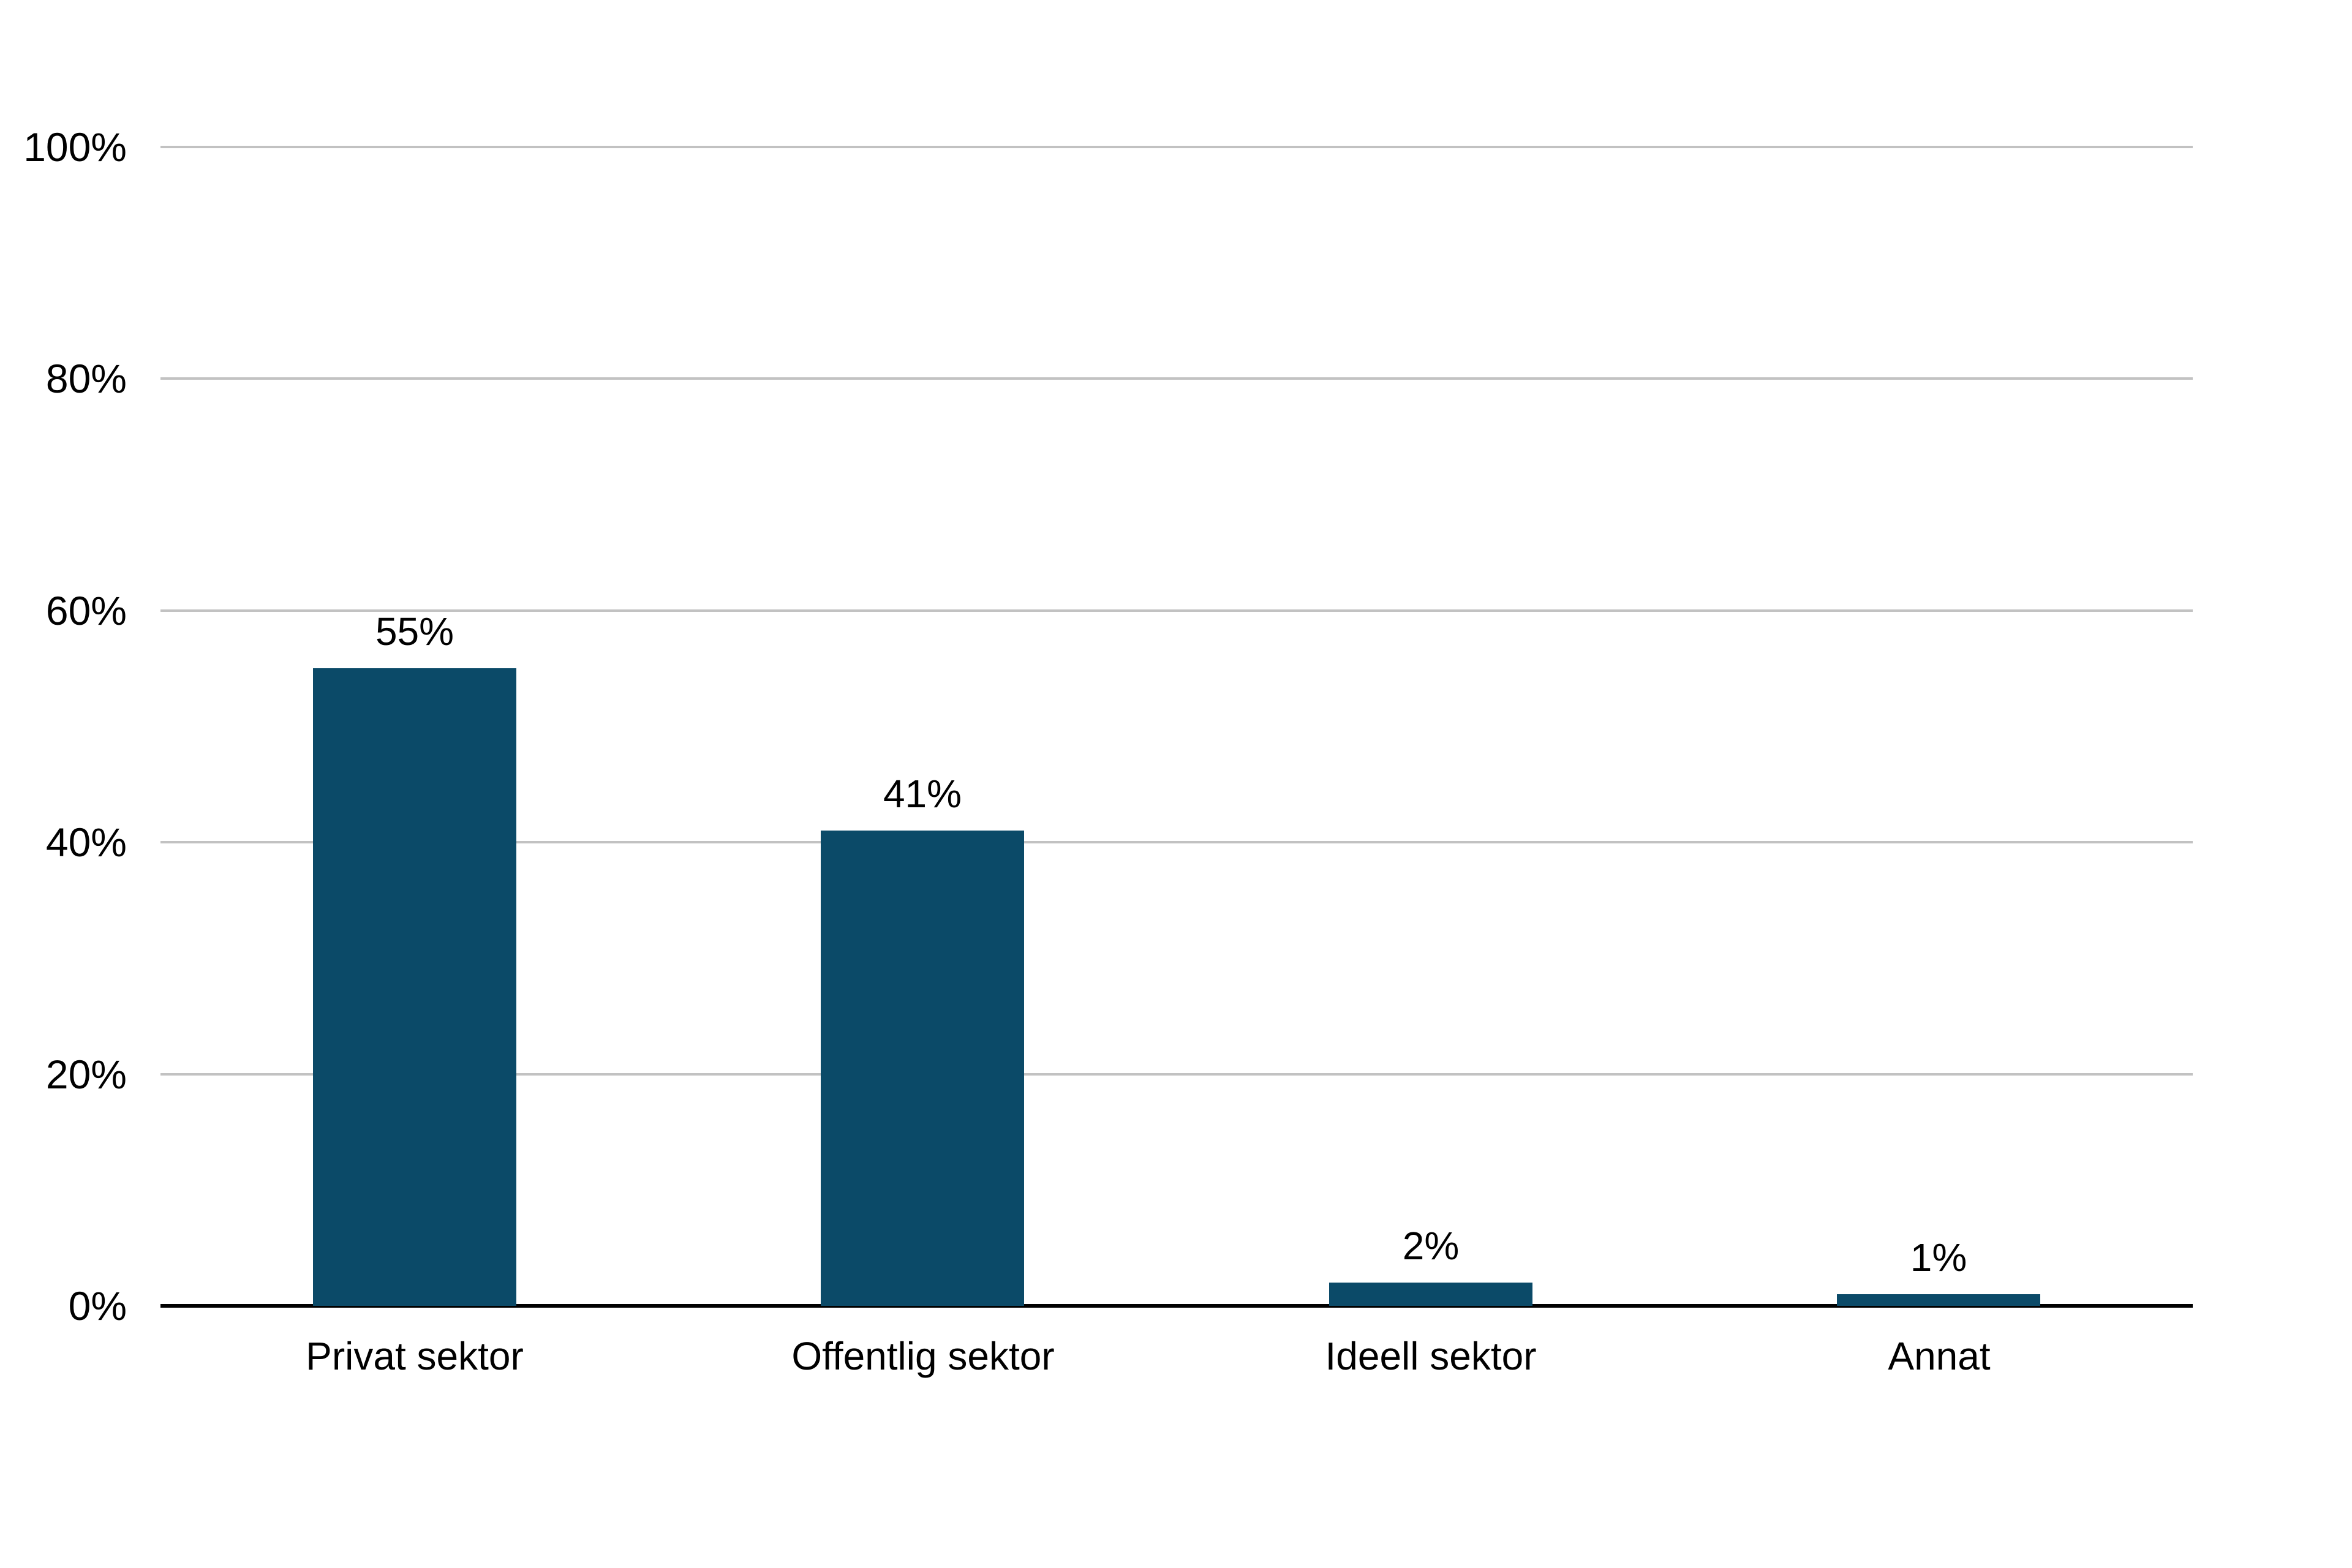  I want to click on y-axis-label-100: 100%, so click(75, 147).